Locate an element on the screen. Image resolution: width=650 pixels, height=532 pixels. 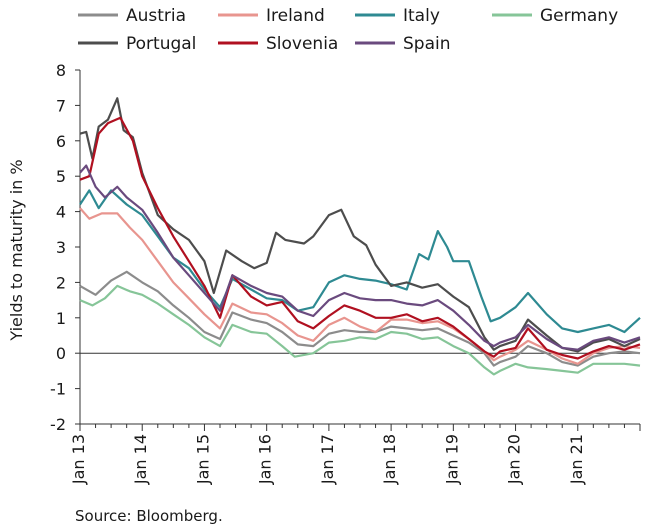
y-tick-label: 5 is located at coordinates (61, 176).